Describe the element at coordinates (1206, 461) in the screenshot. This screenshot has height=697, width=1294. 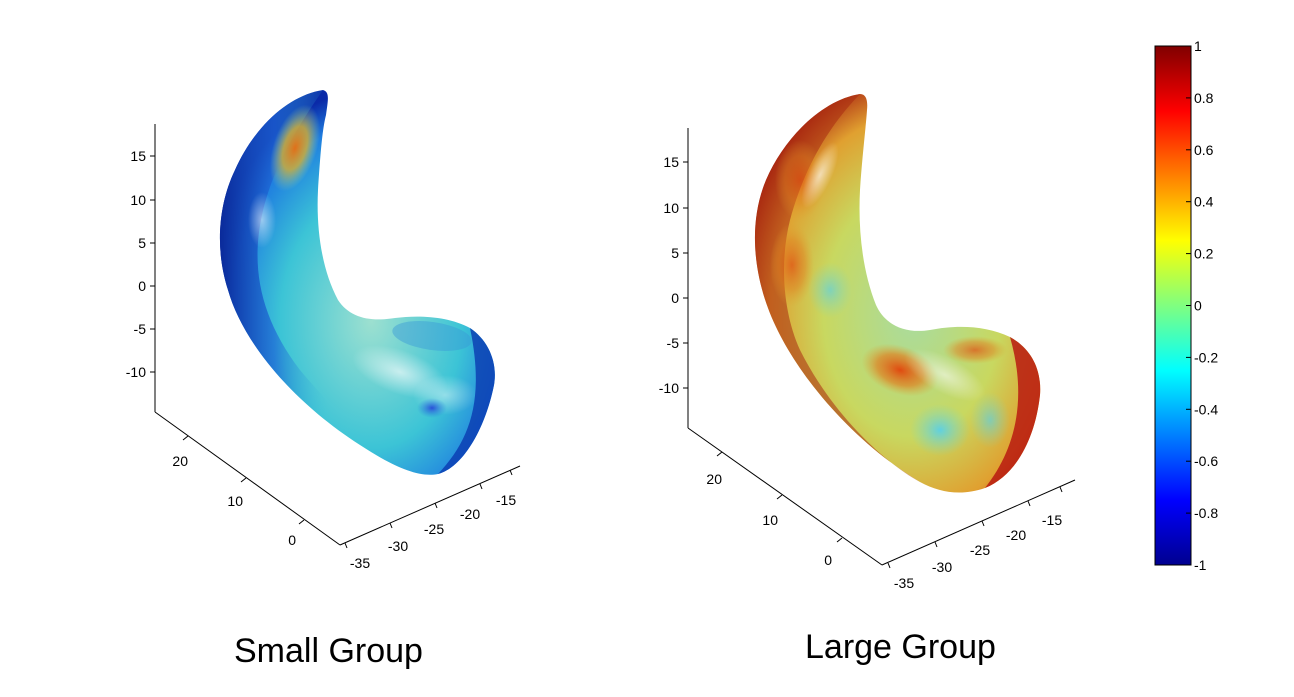
I see `colorbar-tick-label: -0.6` at that location.